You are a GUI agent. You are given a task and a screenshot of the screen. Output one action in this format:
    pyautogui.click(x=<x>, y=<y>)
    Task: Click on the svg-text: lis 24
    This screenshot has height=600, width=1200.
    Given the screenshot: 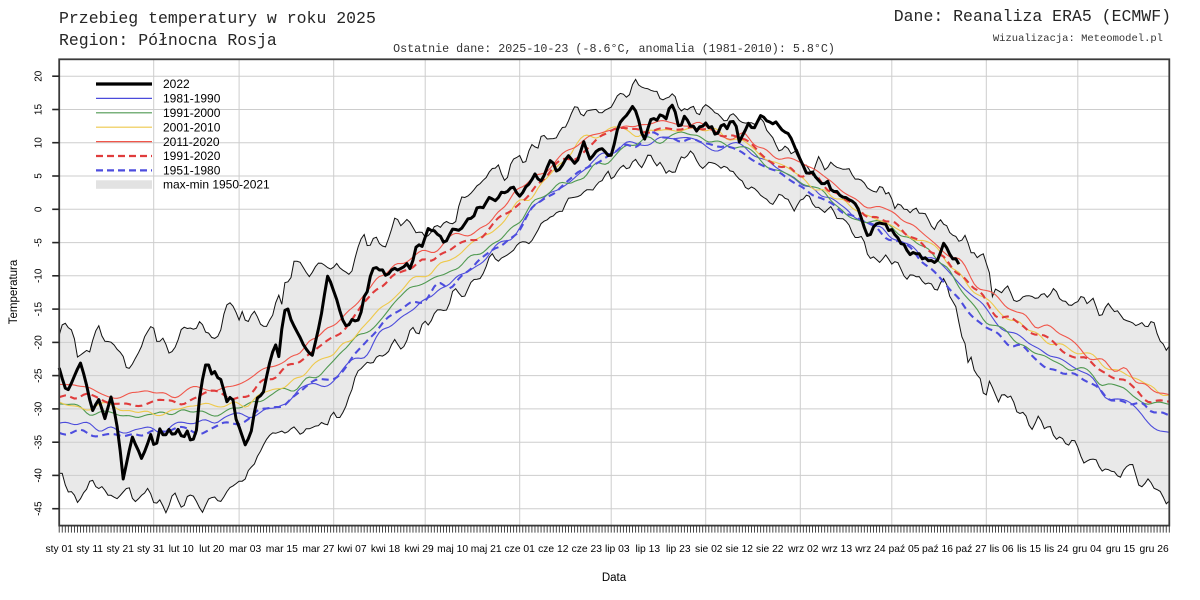 What is the action you would take?
    pyautogui.click(x=1056, y=549)
    